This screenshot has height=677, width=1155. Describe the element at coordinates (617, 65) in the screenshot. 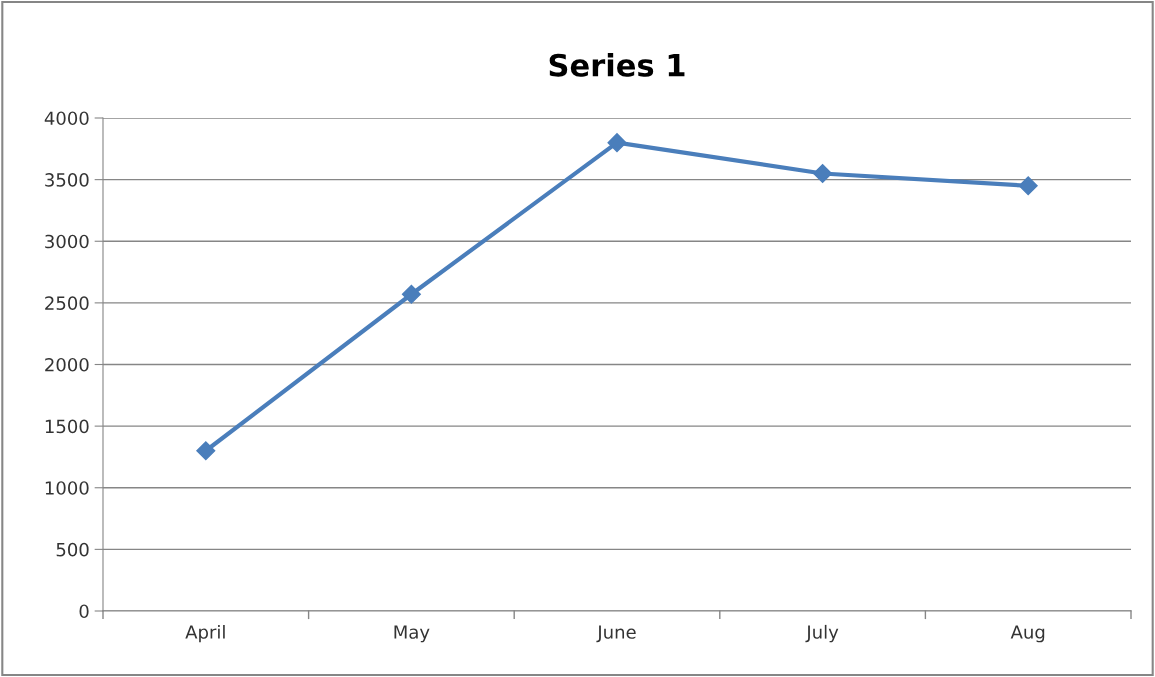

I see `chart-title: Series 1` at that location.